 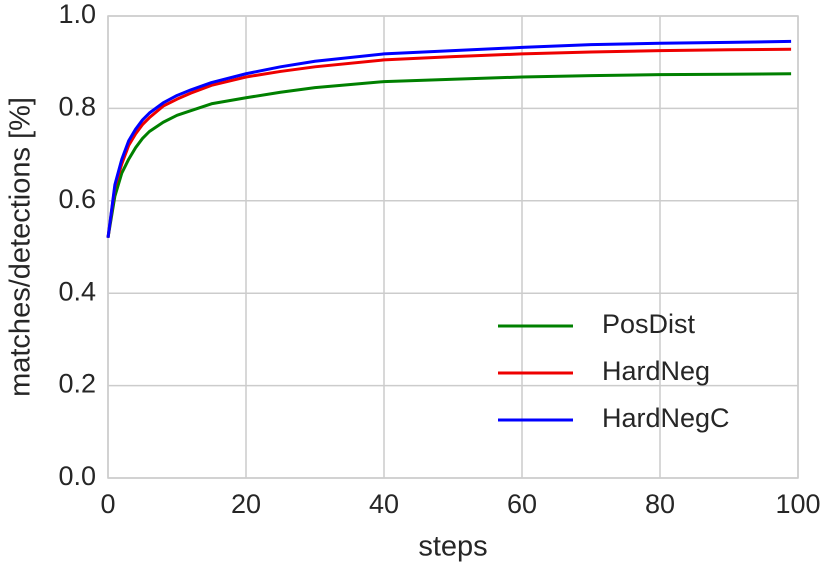 I want to click on x-tick-label: 20, so click(x=246, y=504).